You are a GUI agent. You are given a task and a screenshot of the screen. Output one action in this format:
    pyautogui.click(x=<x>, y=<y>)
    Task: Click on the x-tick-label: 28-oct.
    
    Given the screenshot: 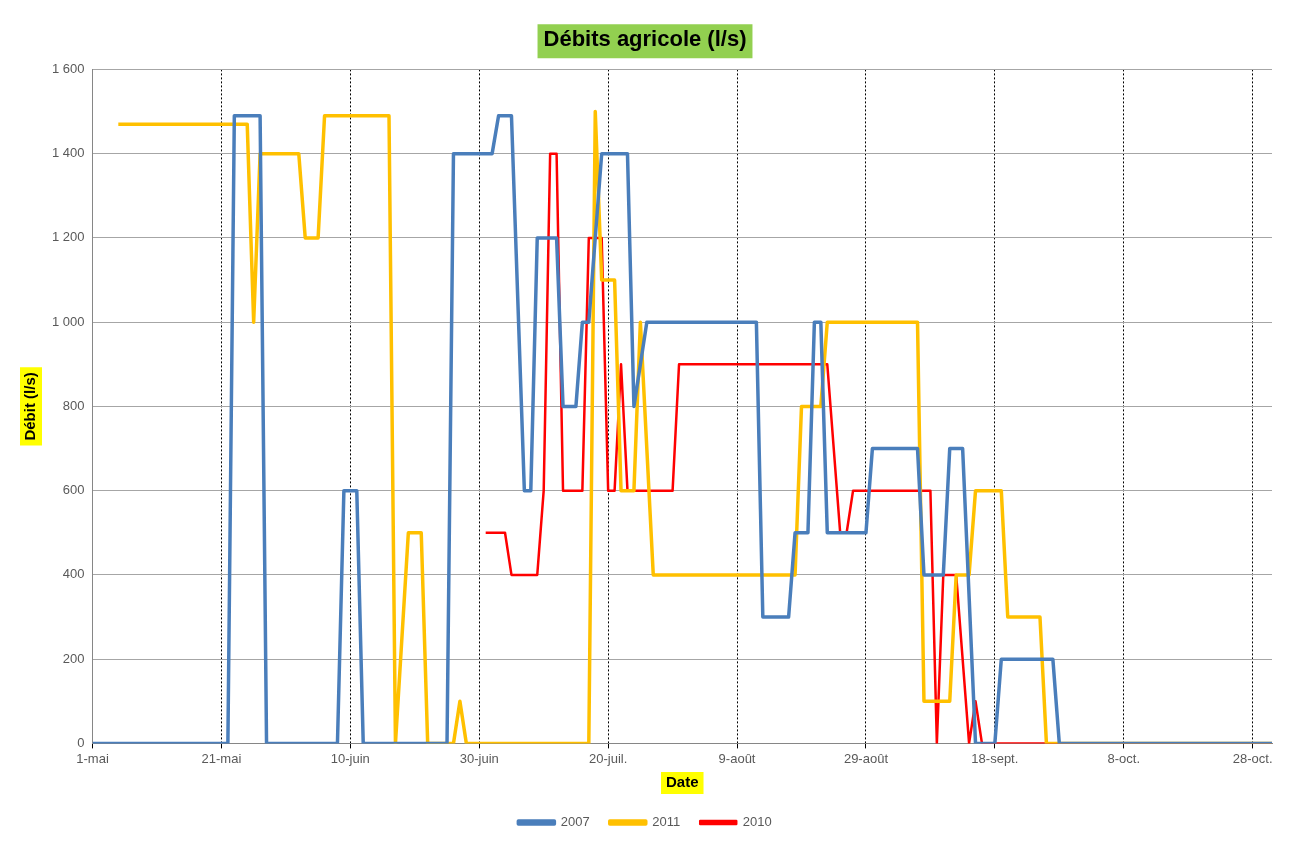 What is the action you would take?
    pyautogui.click(x=1252, y=758)
    